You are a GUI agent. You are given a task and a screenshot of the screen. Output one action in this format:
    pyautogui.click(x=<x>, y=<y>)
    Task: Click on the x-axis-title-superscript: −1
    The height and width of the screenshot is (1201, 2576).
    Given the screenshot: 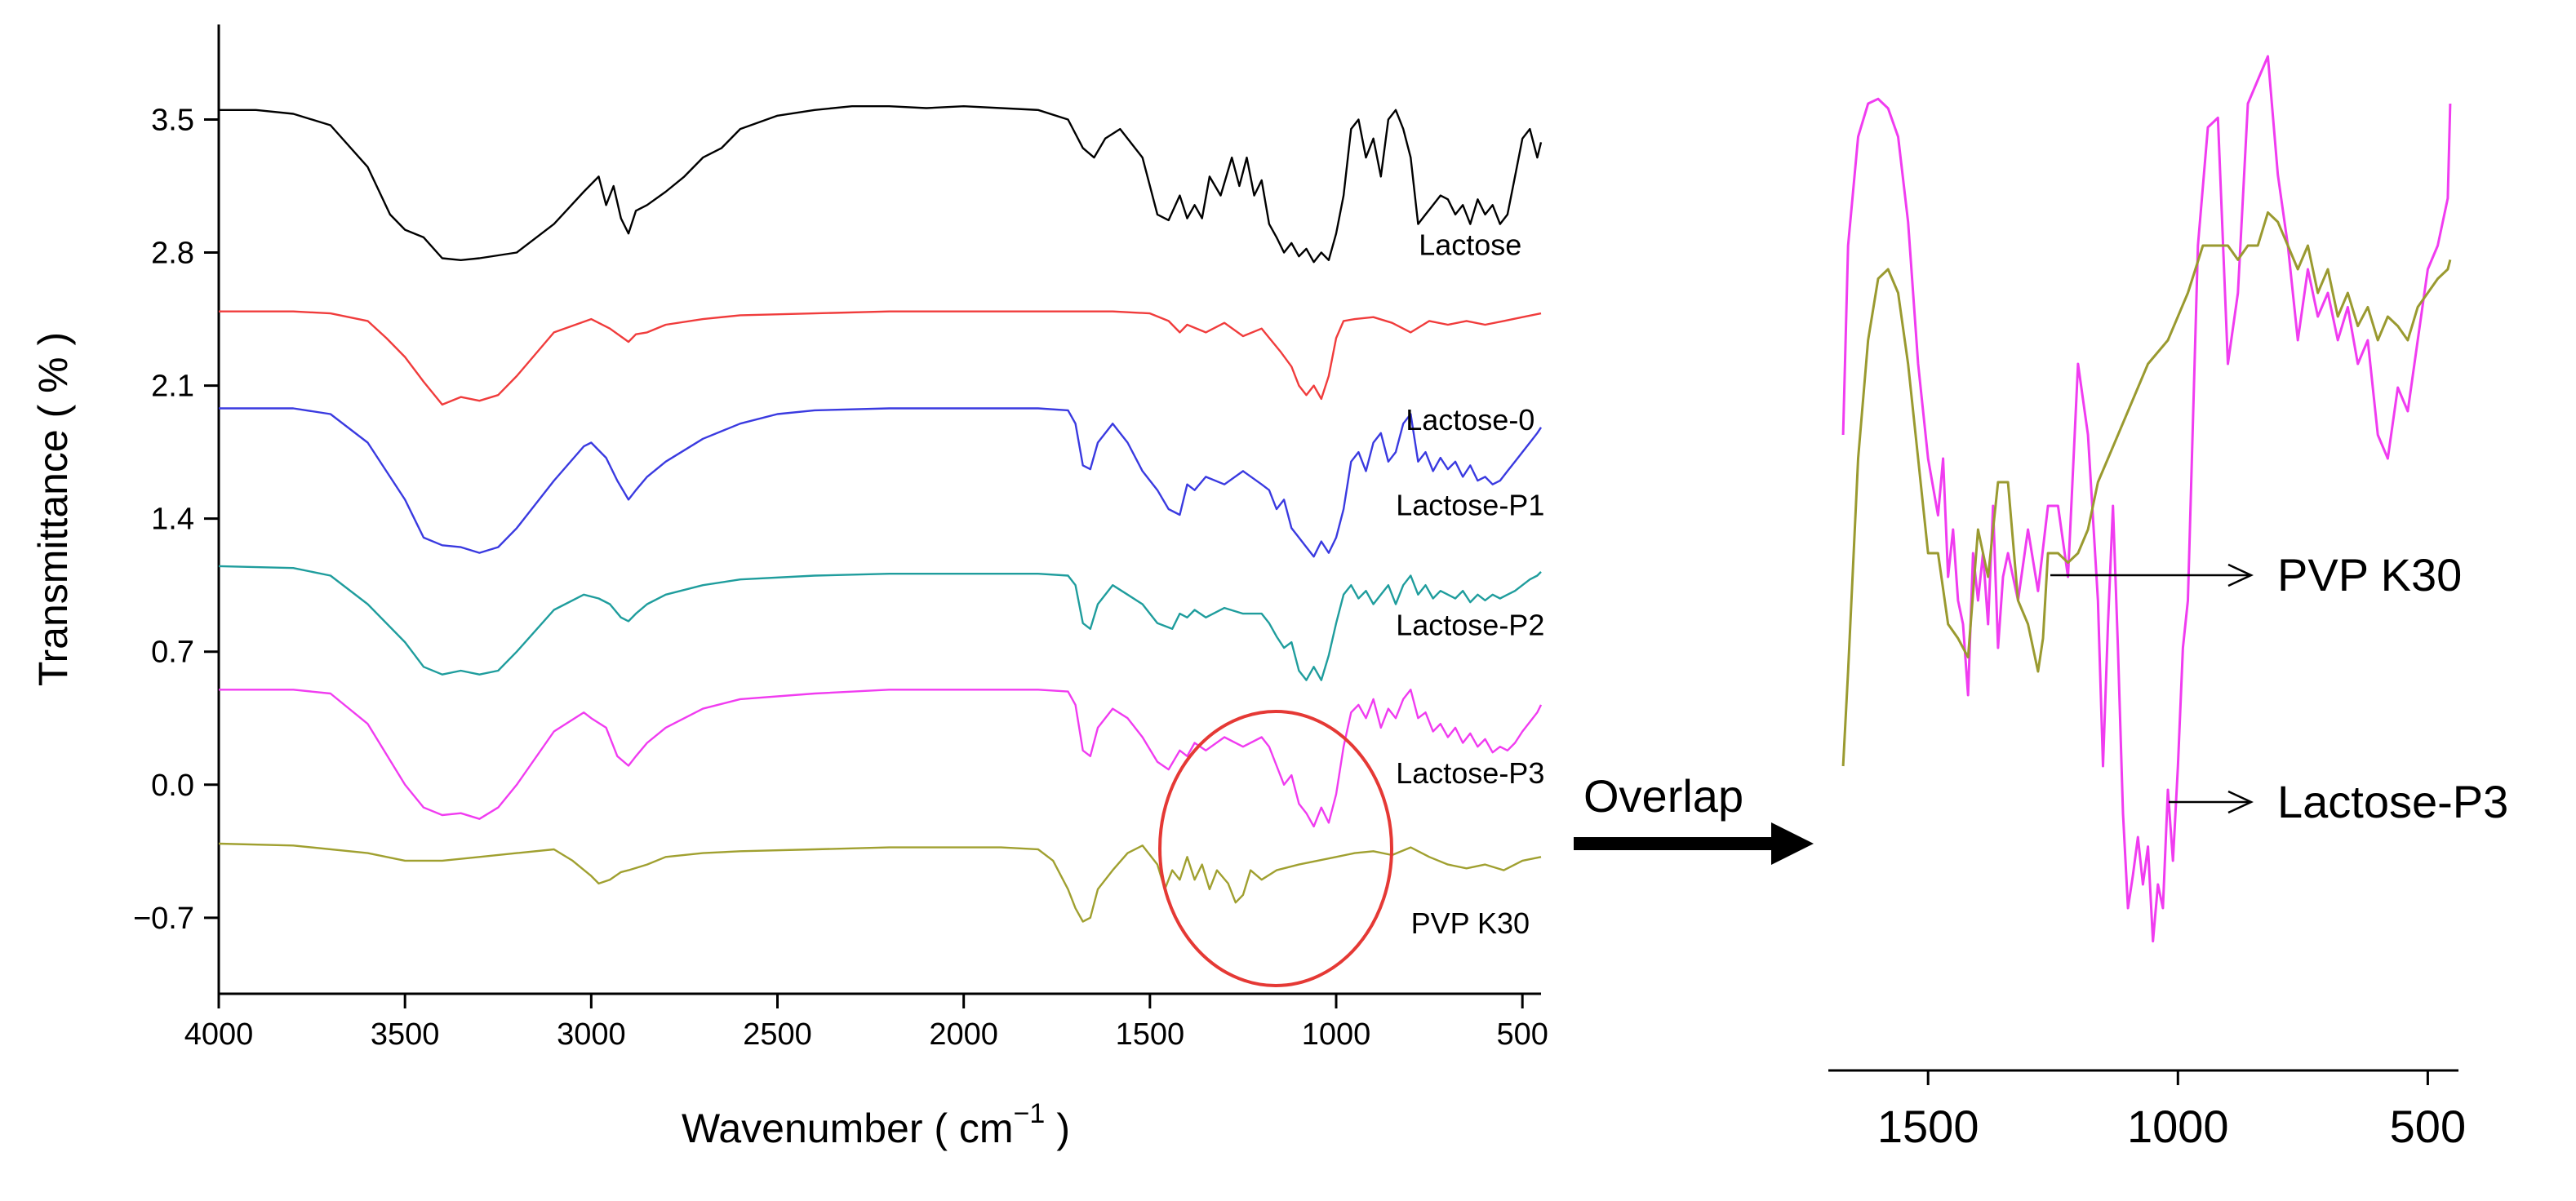 What is the action you would take?
    pyautogui.click(x=1030, y=1113)
    